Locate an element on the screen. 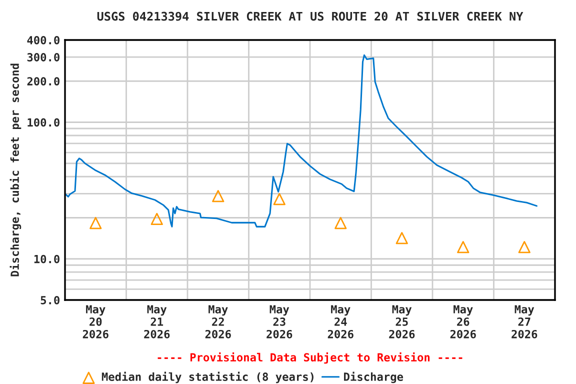 This screenshot has width=576, height=384. y-tick-label: 100.0 is located at coordinates (44, 122).